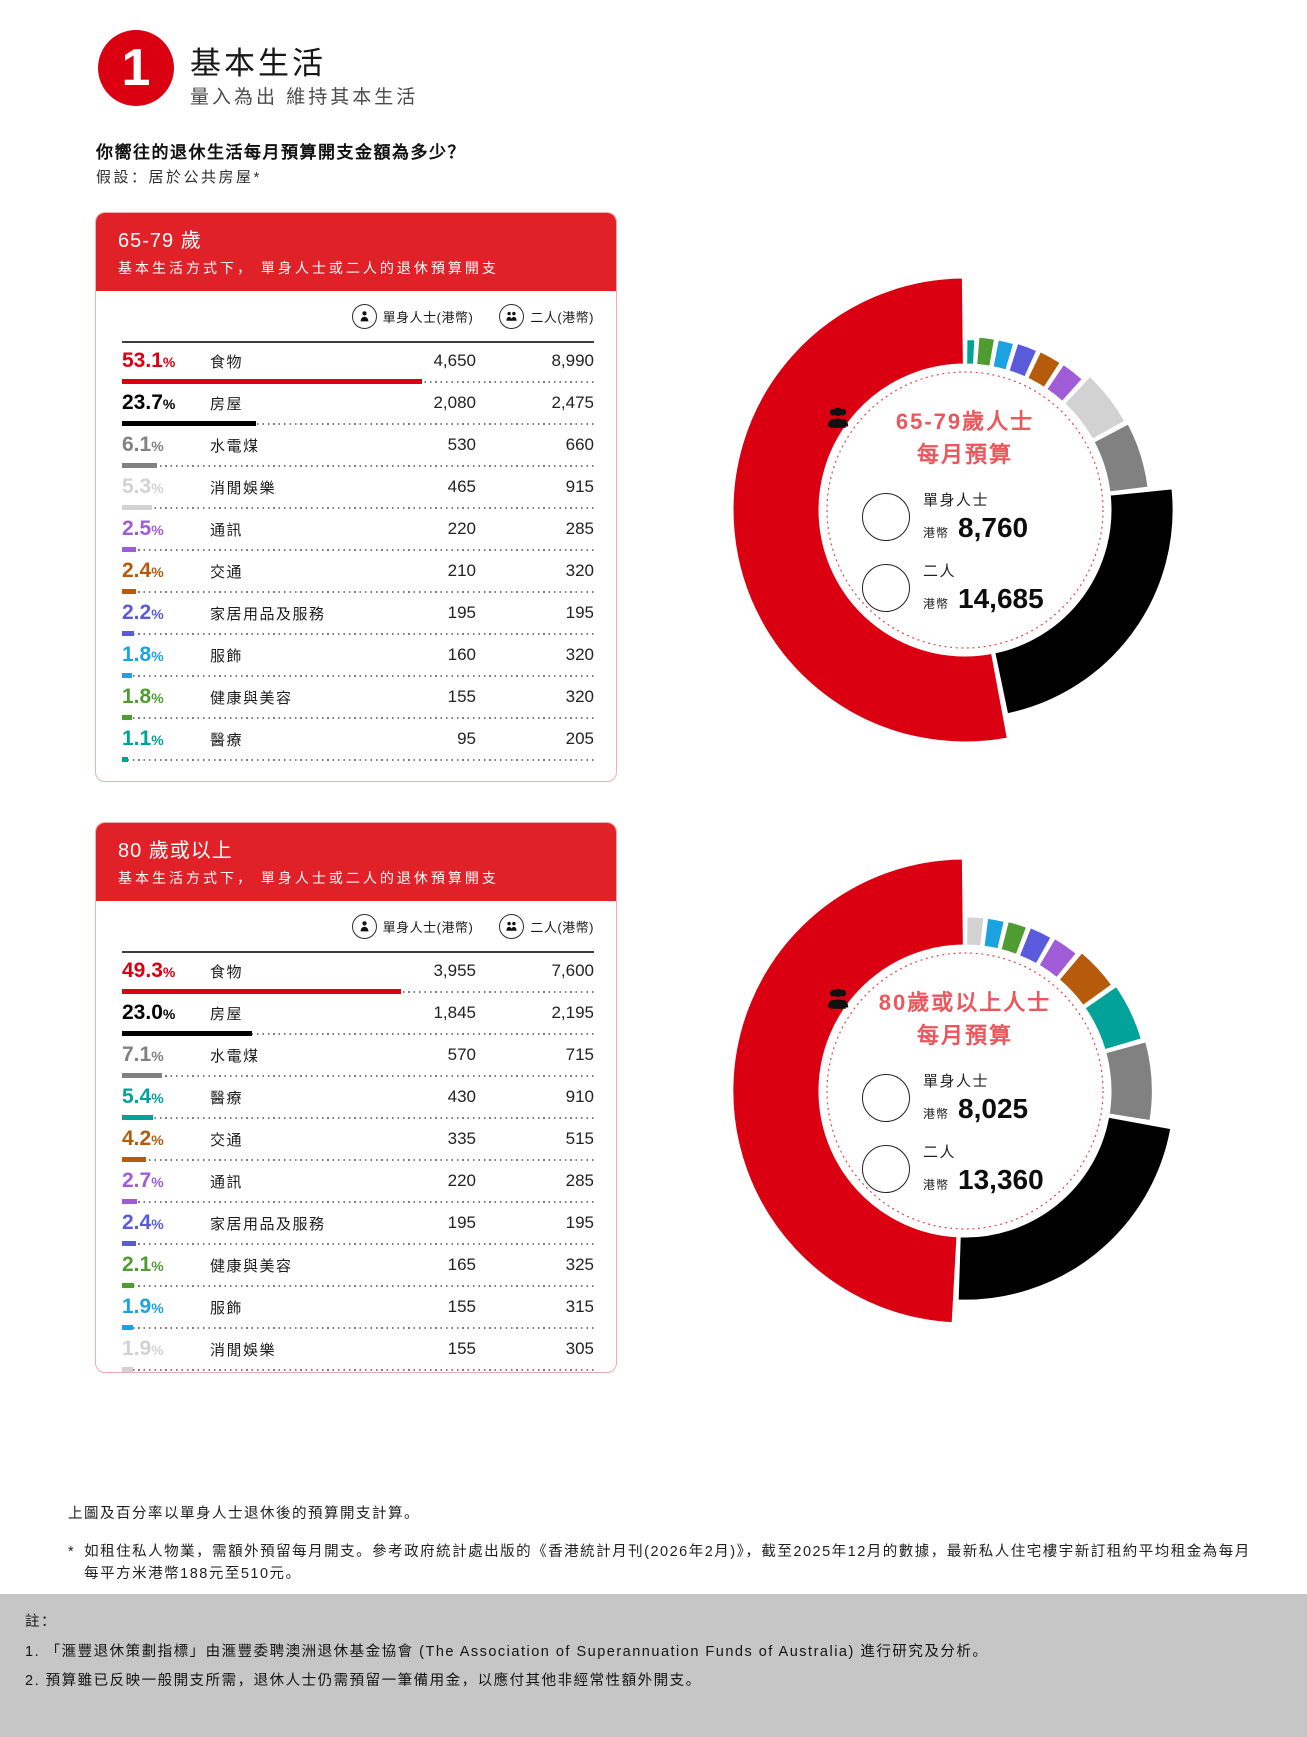 This screenshot has height=1737, width=1307. Describe the element at coordinates (971, 352) in the screenshot. I see `donut-segment-醫療` at that location.